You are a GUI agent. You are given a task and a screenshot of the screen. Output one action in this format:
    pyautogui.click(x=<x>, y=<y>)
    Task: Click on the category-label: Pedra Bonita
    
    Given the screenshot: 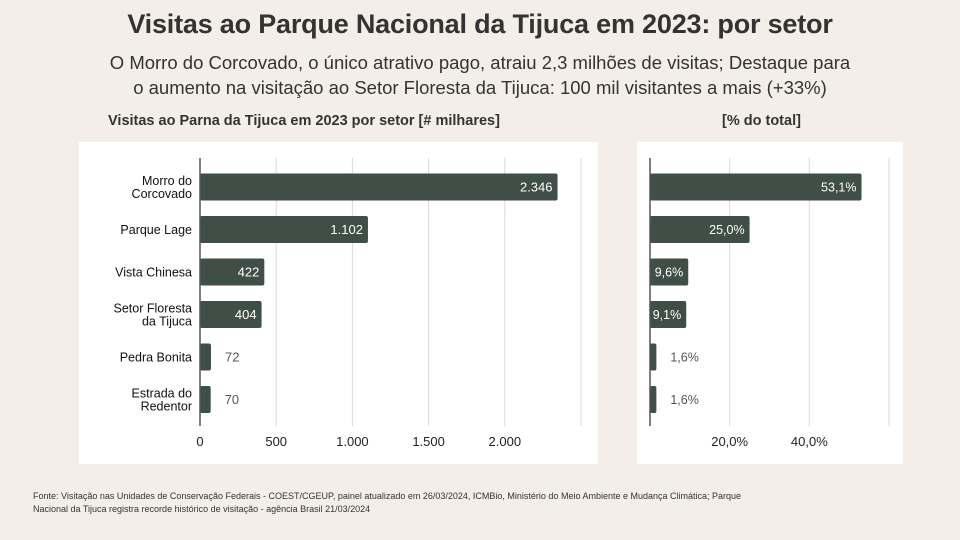 What is the action you would take?
    pyautogui.click(x=156, y=358)
    